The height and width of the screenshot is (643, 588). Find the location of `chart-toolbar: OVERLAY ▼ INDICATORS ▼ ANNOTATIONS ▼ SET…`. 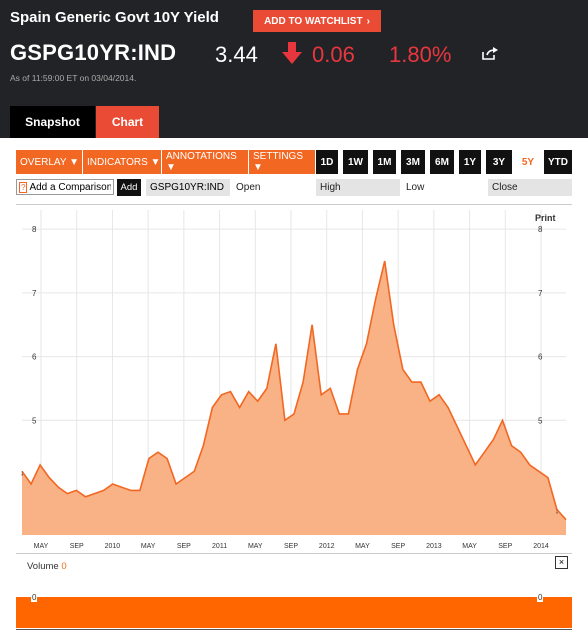

chart-toolbar: OVERLAY ▼ INDICATORS ▼ ANNOTATIONS ▼ SET… is located at coordinates (294, 162).